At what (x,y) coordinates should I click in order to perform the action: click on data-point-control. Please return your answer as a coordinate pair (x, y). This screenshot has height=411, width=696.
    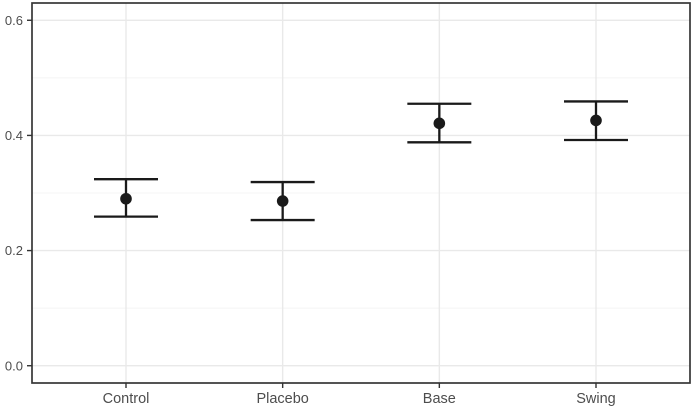
    Looking at the image, I should click on (126, 198).